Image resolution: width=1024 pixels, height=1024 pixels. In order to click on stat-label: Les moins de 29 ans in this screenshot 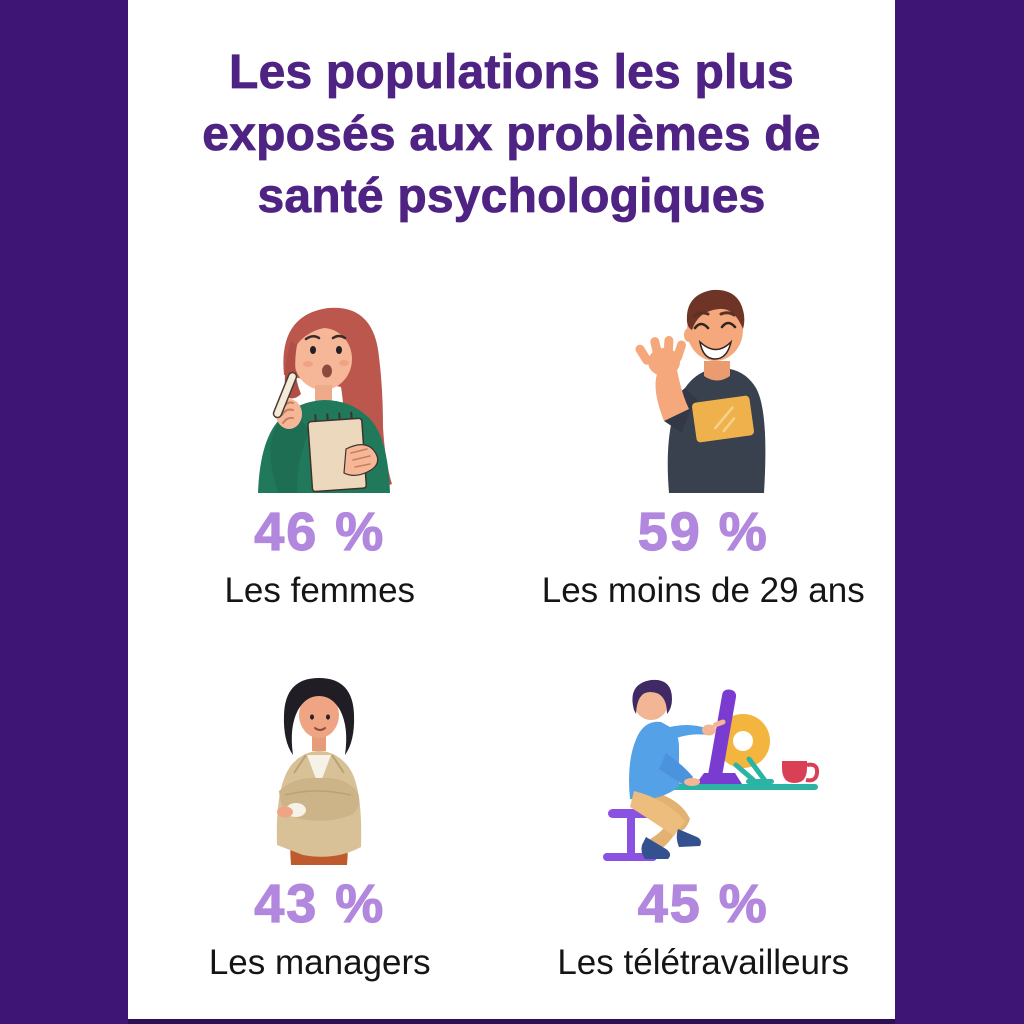, I will do `click(703, 590)`.